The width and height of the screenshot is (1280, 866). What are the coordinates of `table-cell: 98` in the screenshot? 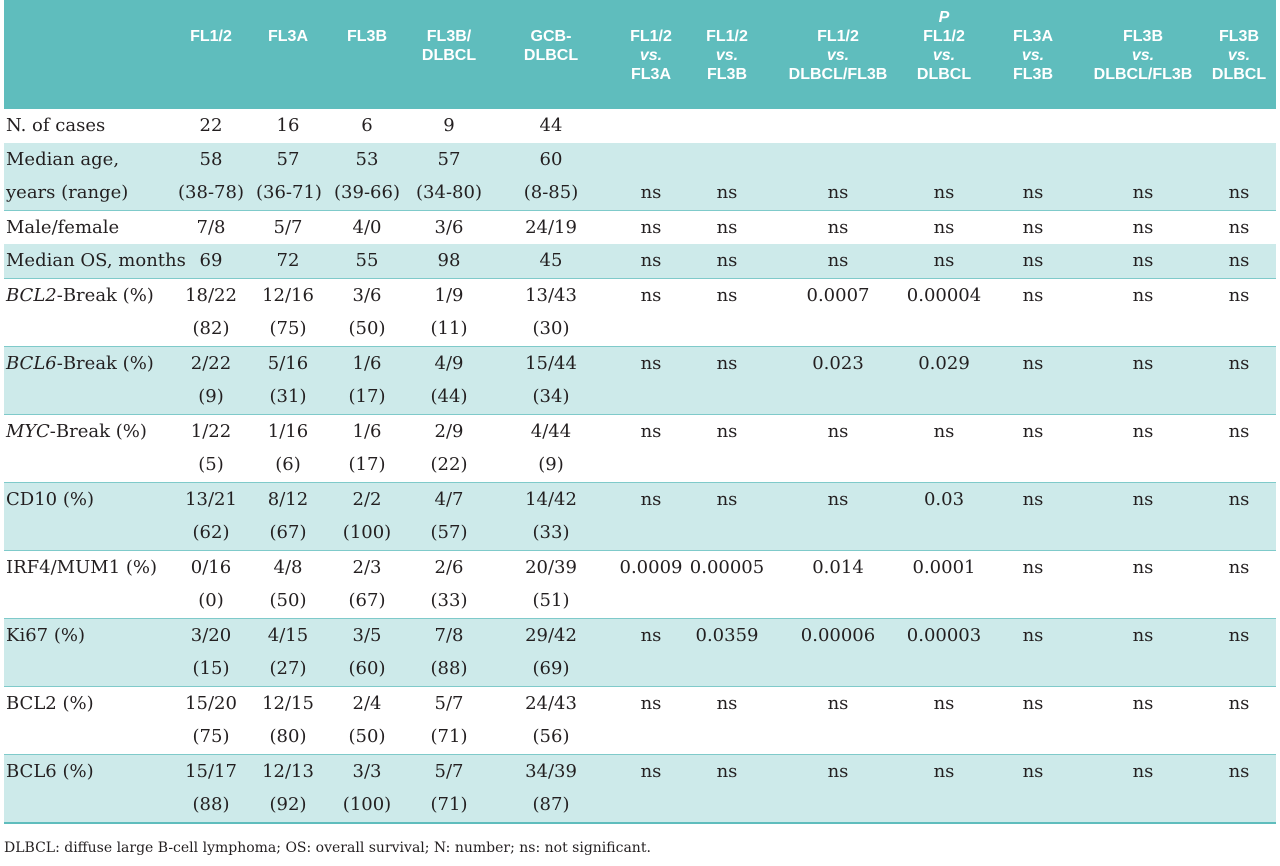 It's located at (449, 261).